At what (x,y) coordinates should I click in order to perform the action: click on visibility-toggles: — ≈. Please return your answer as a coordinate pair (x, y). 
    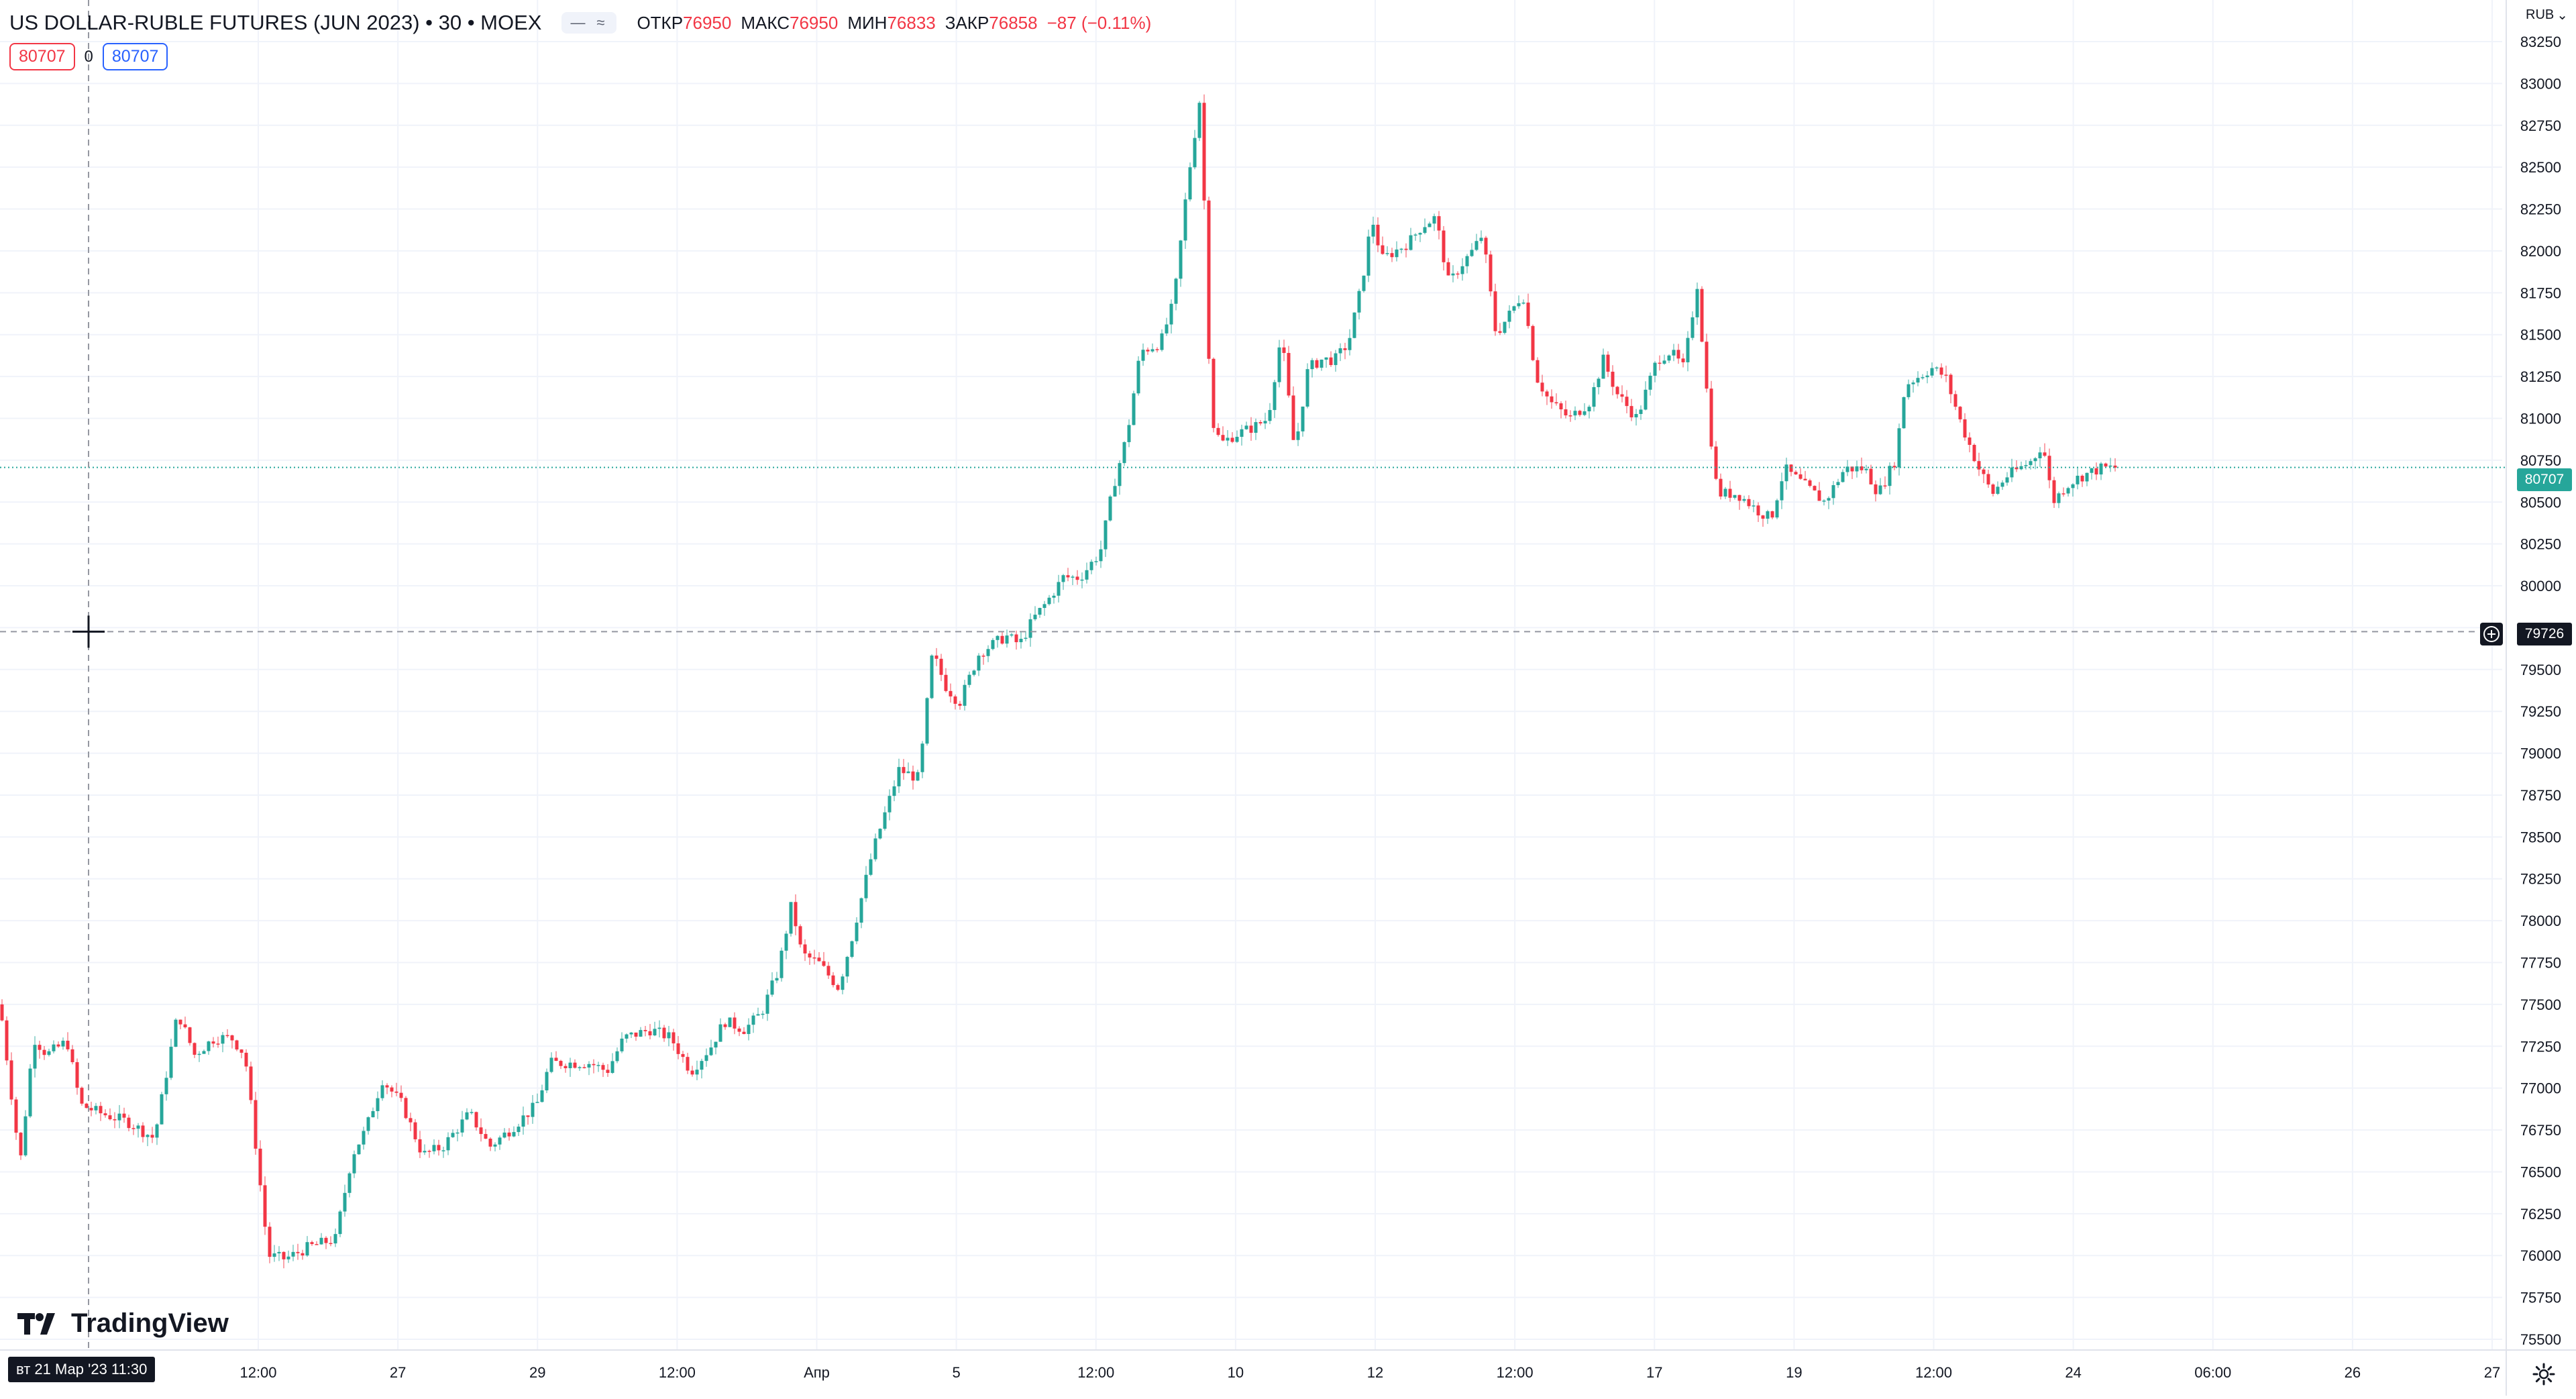
    Looking at the image, I should click on (589, 23).